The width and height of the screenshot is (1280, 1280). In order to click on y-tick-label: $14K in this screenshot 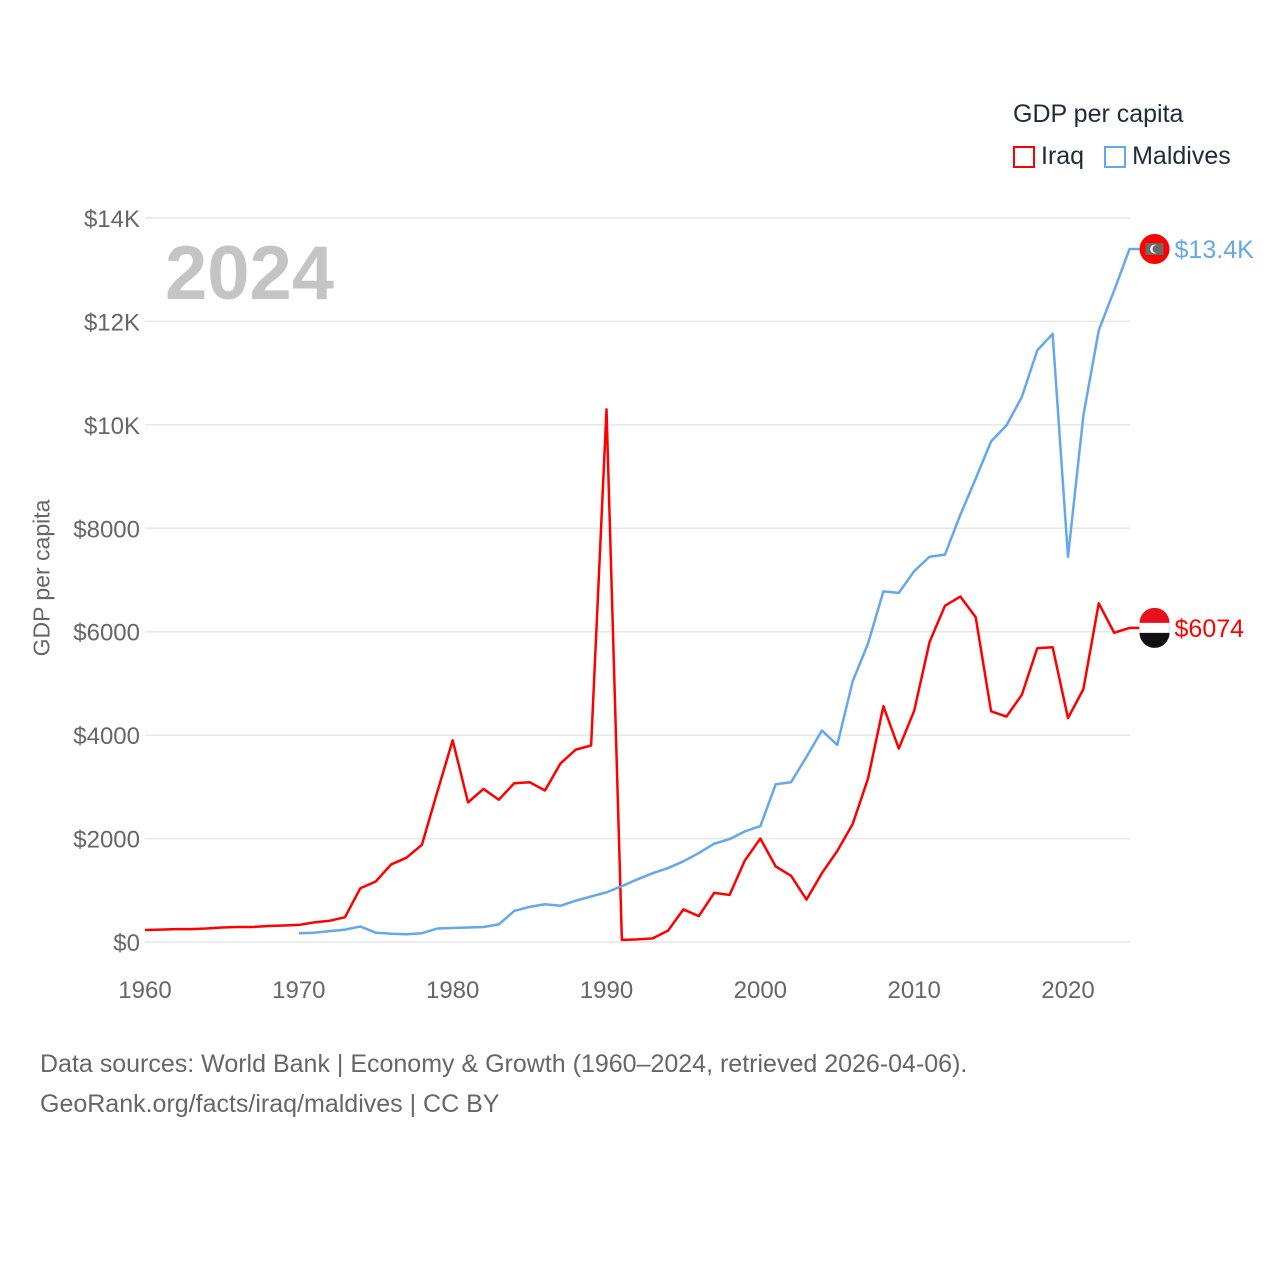, I will do `click(112, 219)`.